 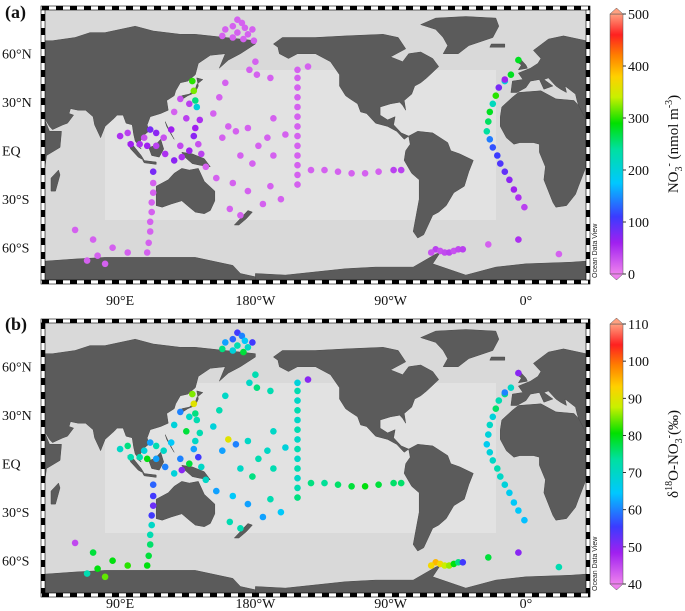 I want to click on colorbar-gradient, so click(x=616, y=454).